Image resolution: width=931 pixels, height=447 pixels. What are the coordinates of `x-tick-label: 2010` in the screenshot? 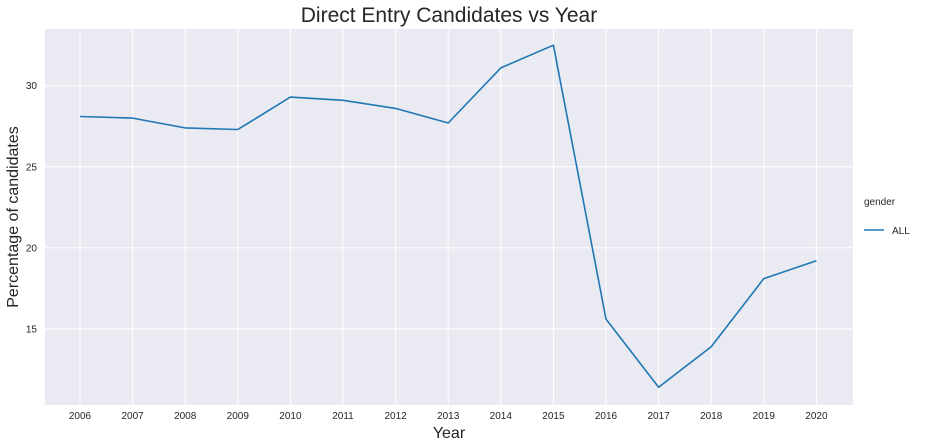 It's located at (290, 416).